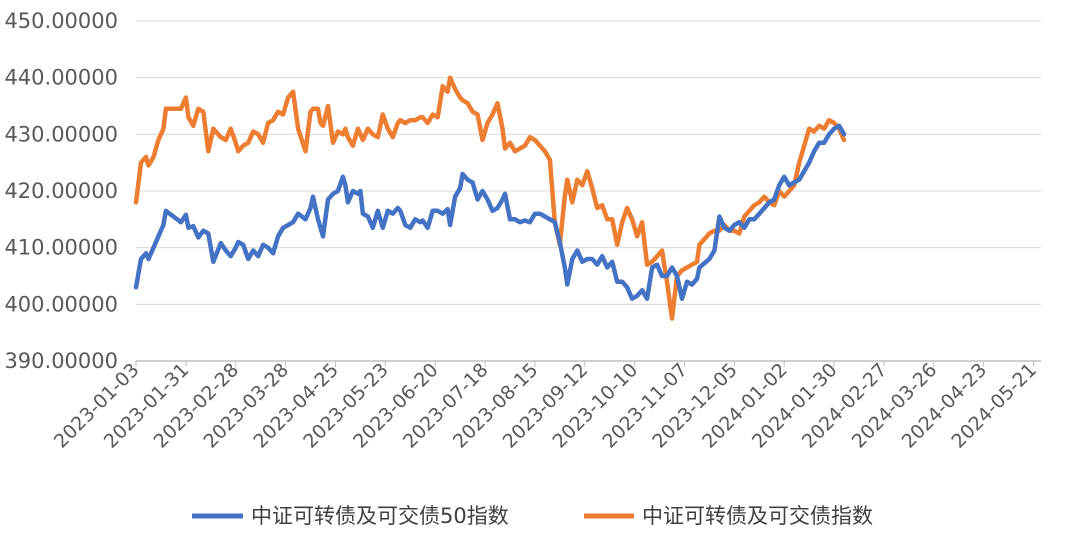 The image size is (1080, 546). What do you see at coordinates (97, 406) in the screenshot?
I see `x-tick-label: 2023-01-03` at bounding box center [97, 406].